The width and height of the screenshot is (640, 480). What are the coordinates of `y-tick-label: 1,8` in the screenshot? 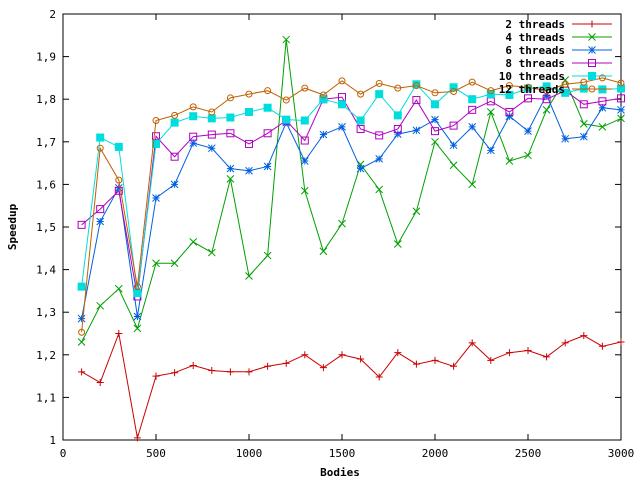 It's located at (46, 99).